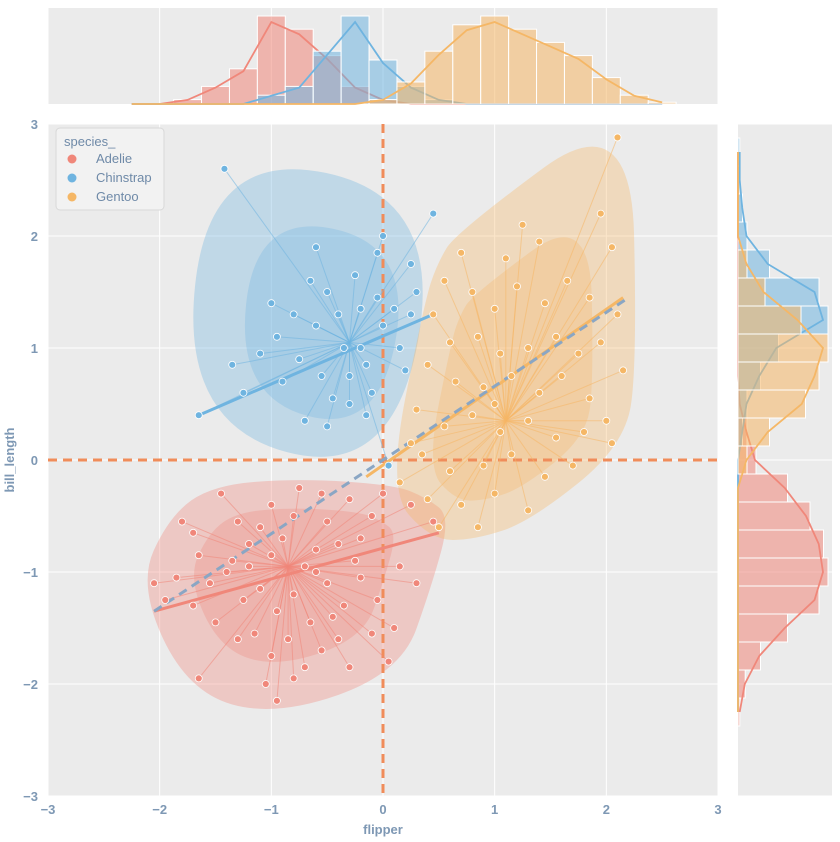  Describe the element at coordinates (783, 432) in the screenshot. I see `right-marginal-histograms` at that location.